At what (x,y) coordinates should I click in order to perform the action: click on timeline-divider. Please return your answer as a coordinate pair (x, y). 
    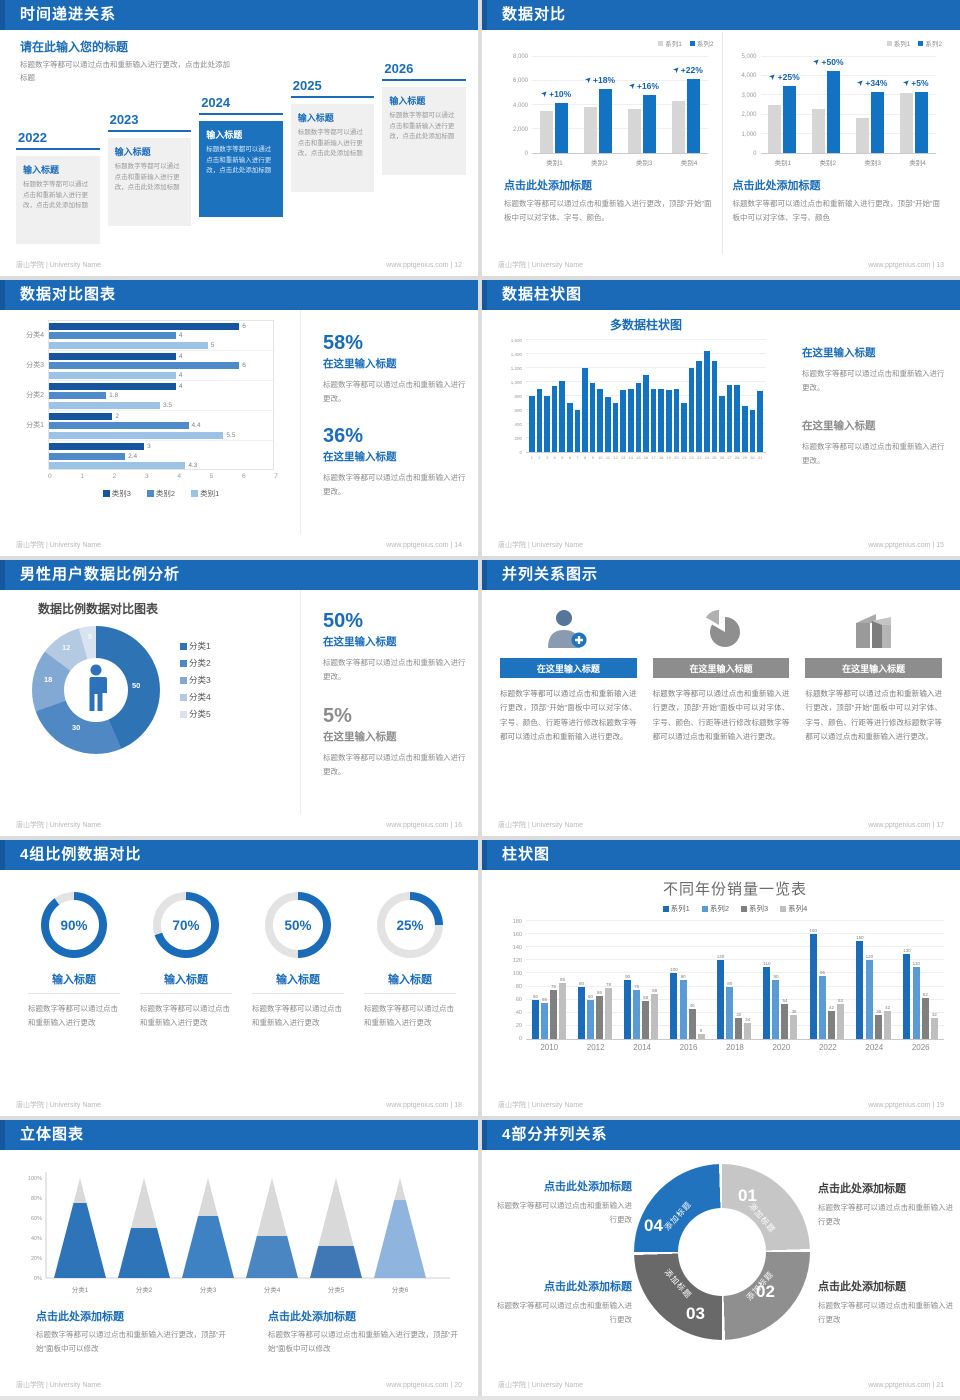
    Looking at the image, I should click on (149, 131).